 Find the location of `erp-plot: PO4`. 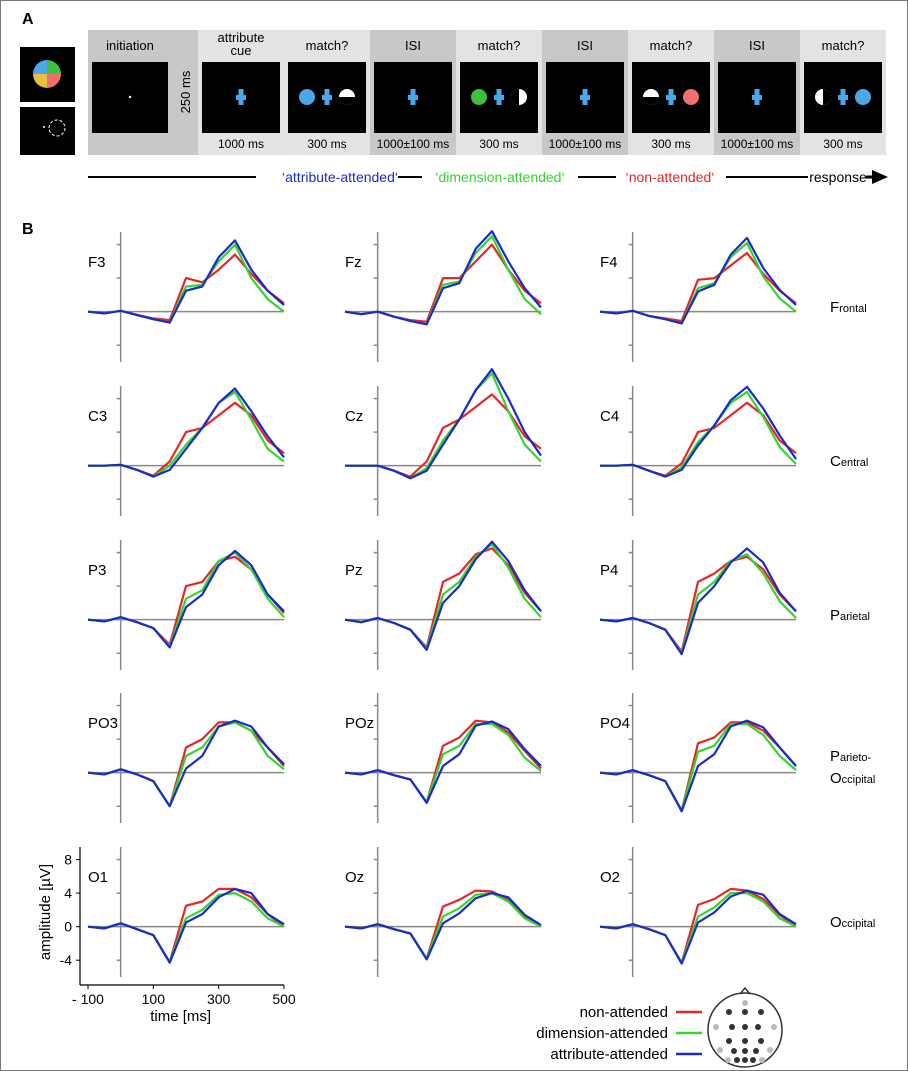

erp-plot: PO4 is located at coordinates (698, 758).